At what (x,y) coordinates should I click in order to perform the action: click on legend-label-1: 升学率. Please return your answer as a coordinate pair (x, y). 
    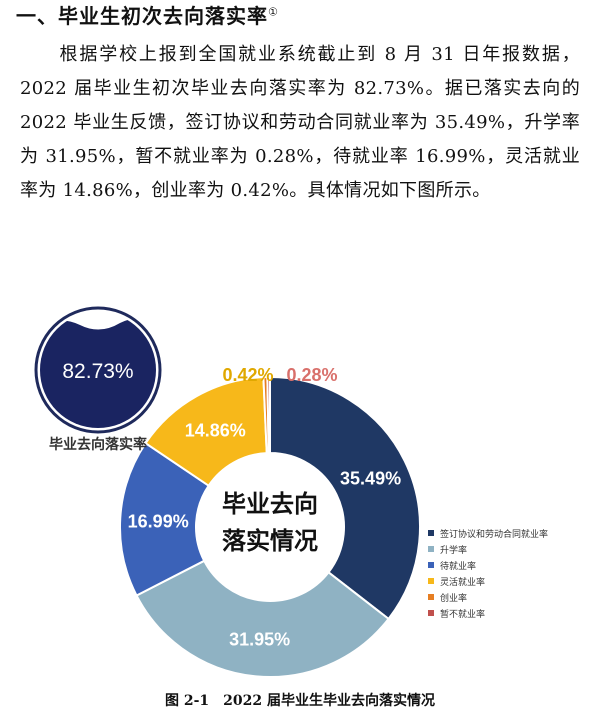
    Looking at the image, I should click on (453, 550).